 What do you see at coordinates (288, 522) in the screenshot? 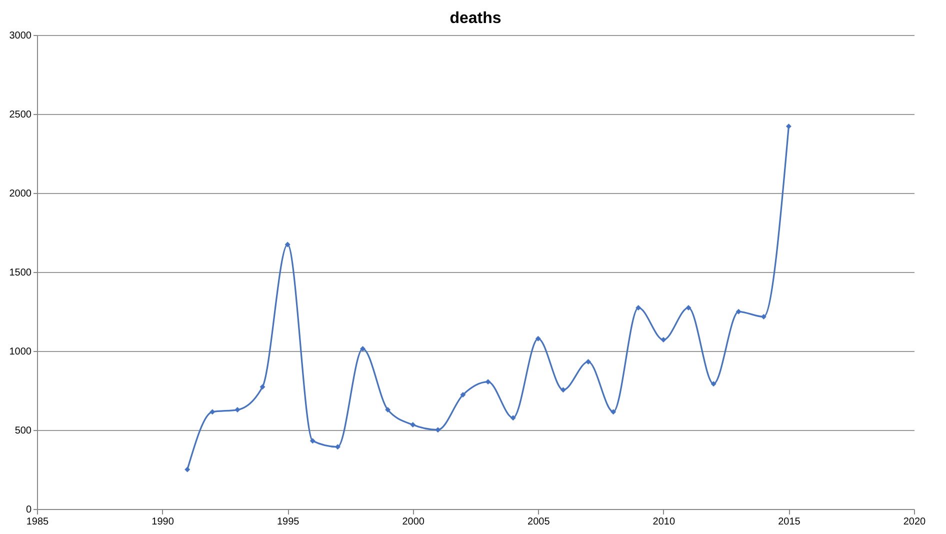
I see `x-tick-label: 1995` at bounding box center [288, 522].